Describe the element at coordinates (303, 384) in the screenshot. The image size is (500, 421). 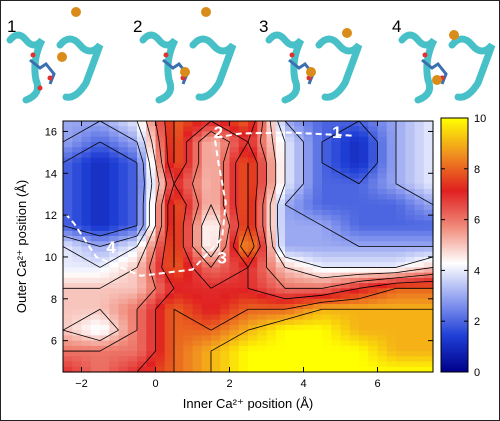
I see `x-tick-label: 4` at that location.